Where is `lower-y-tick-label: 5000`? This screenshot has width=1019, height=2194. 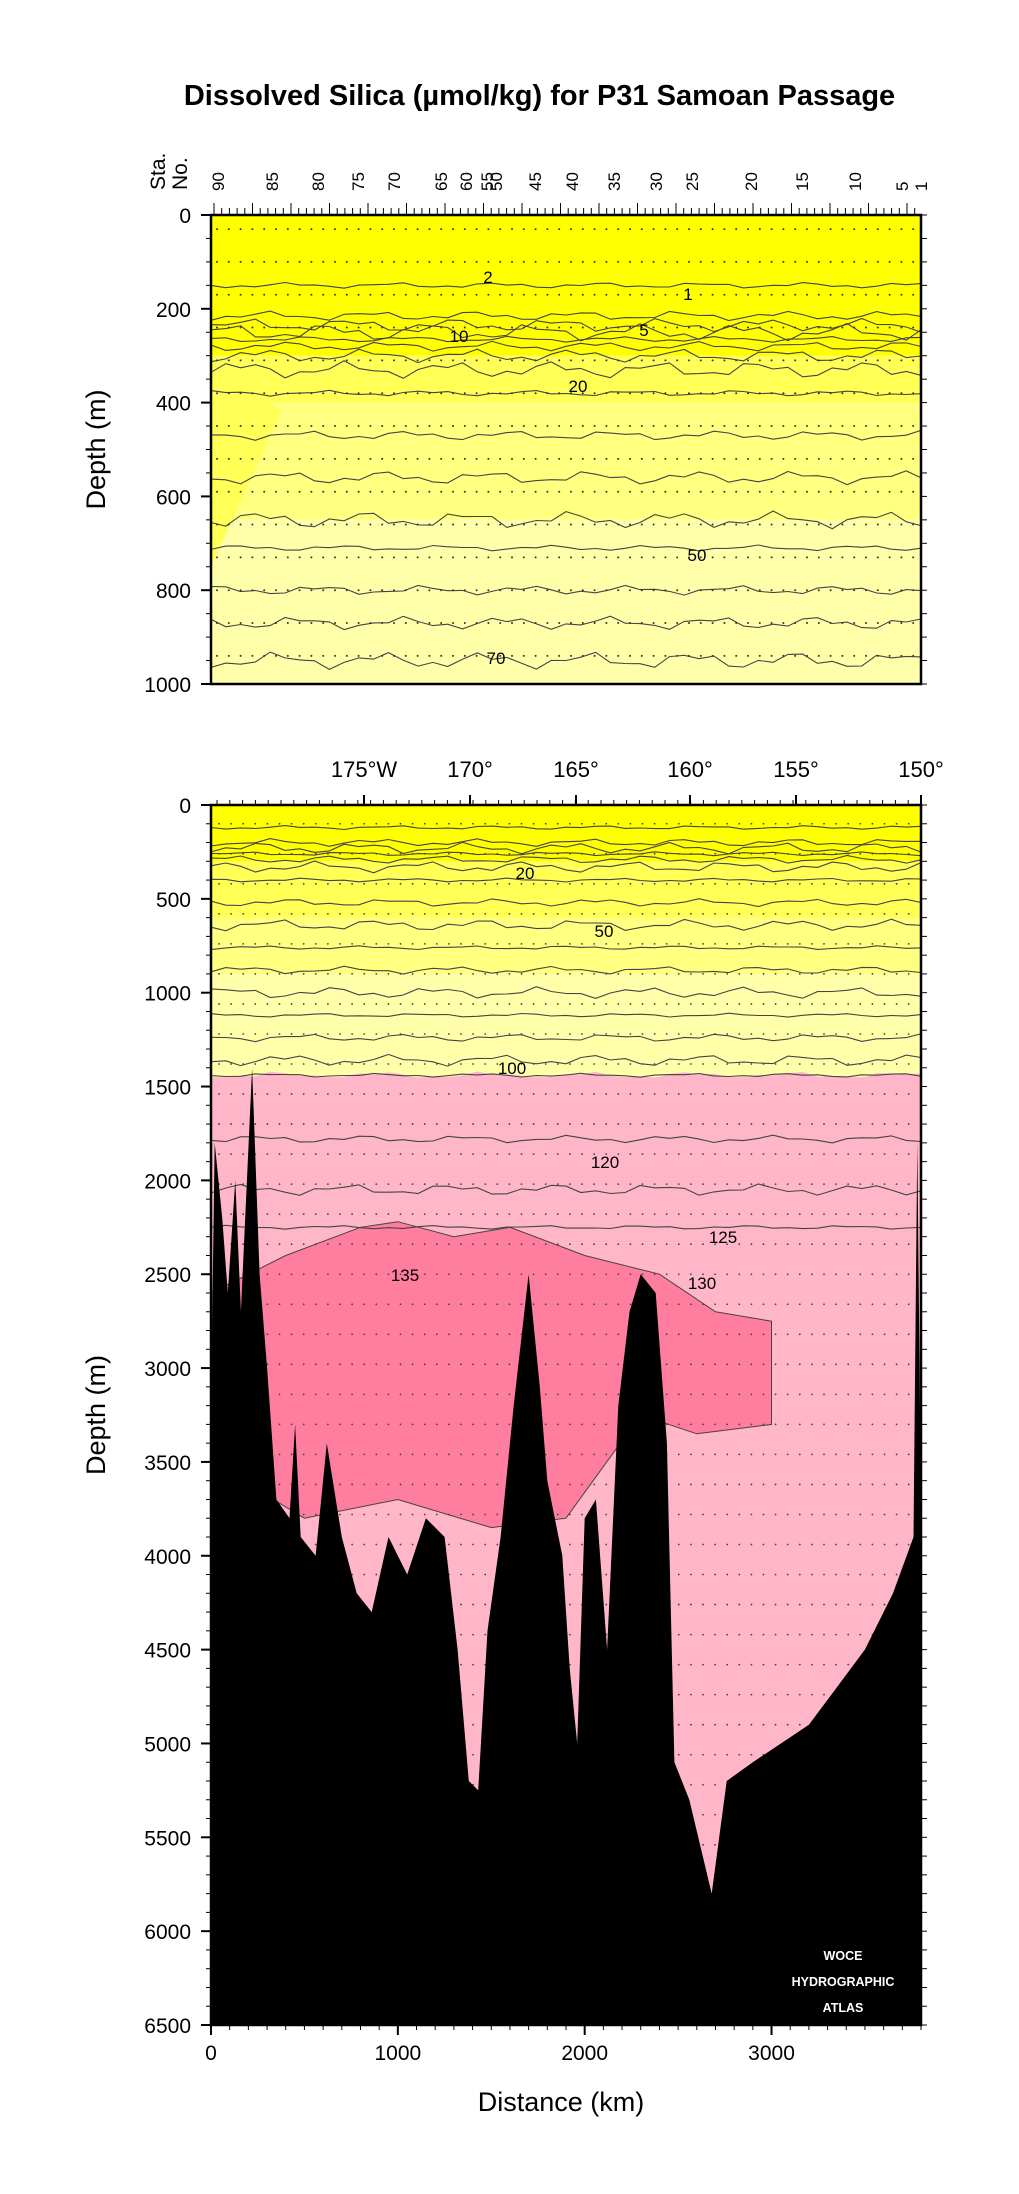 lower-y-tick-label: 5000 is located at coordinates (167, 1744).